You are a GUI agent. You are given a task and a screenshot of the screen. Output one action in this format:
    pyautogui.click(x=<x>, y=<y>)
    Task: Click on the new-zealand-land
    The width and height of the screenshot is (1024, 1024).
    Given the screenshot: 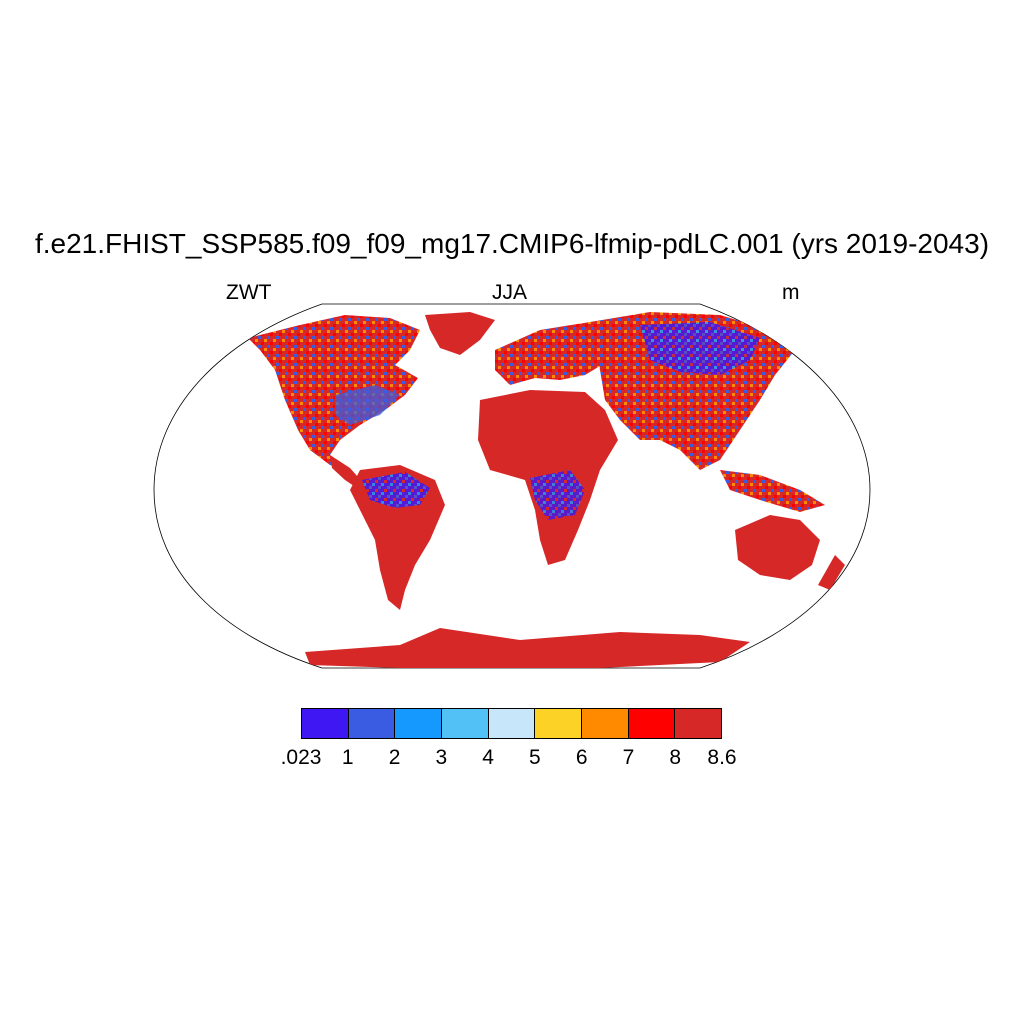 What is the action you would take?
    pyautogui.click(x=831, y=572)
    